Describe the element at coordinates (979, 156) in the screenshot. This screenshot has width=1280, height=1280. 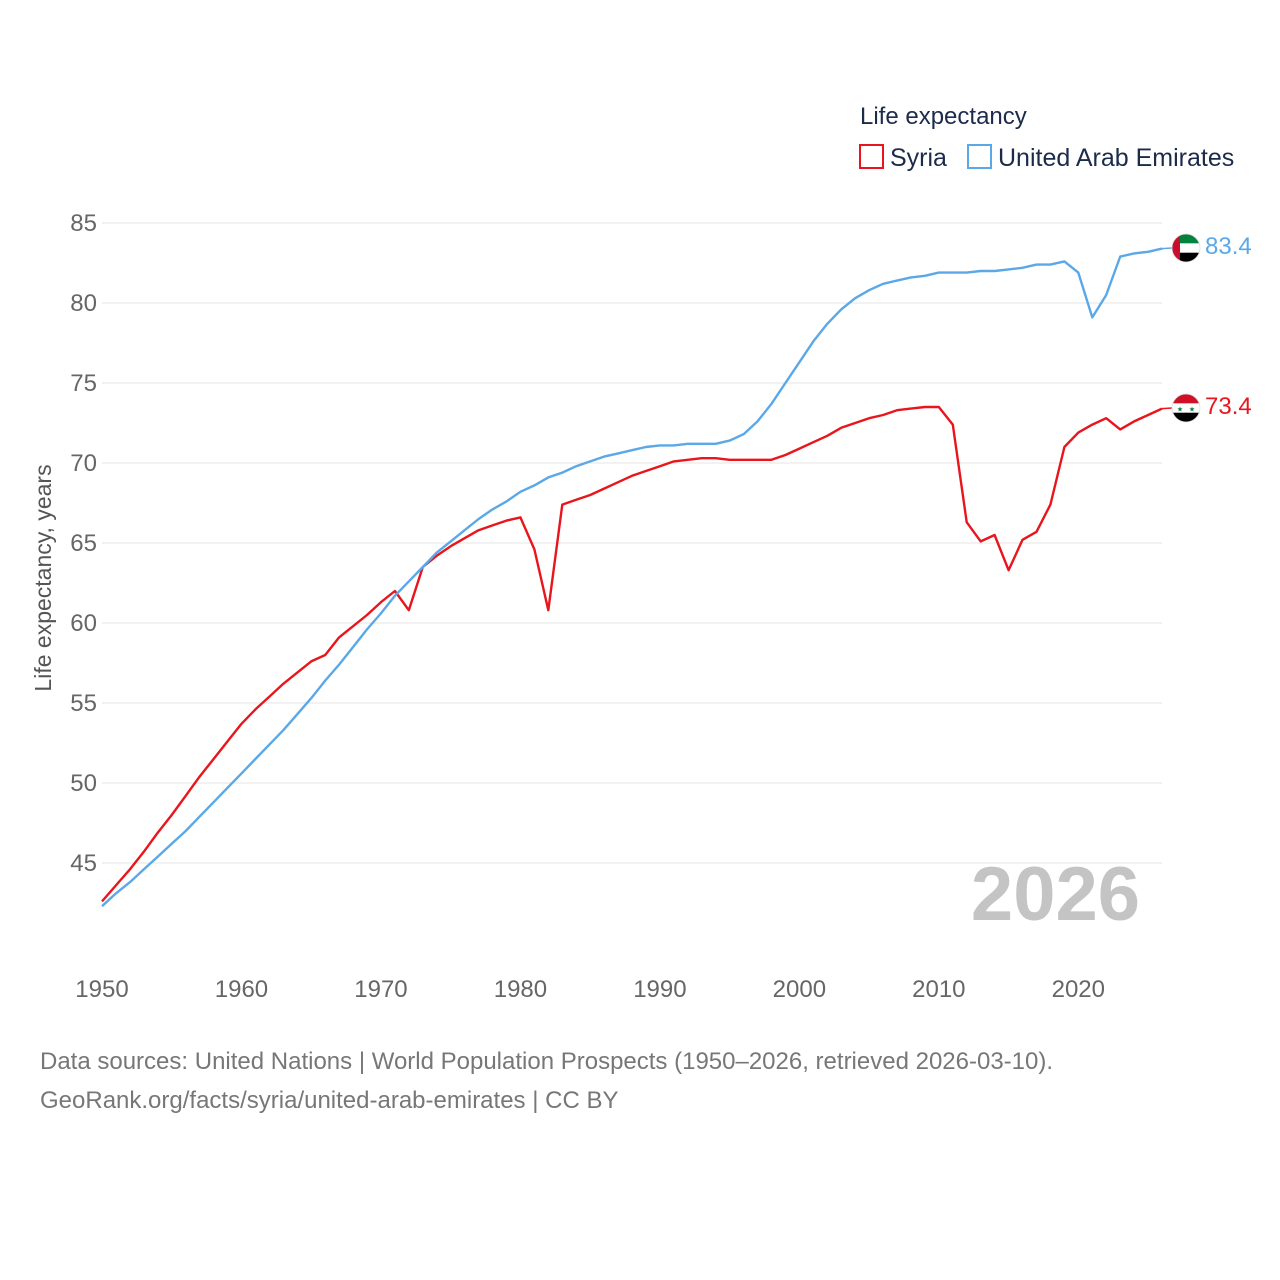
I see `legend-swatch-uae` at that location.